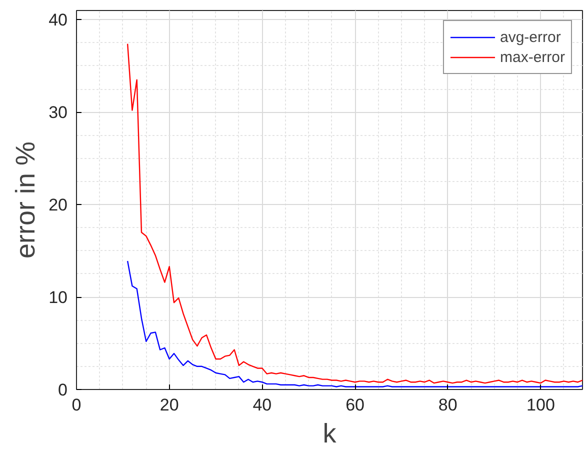 The image size is (584, 461). Describe the element at coordinates (58, 205) in the screenshot. I see `y-tick-label: 20` at that location.